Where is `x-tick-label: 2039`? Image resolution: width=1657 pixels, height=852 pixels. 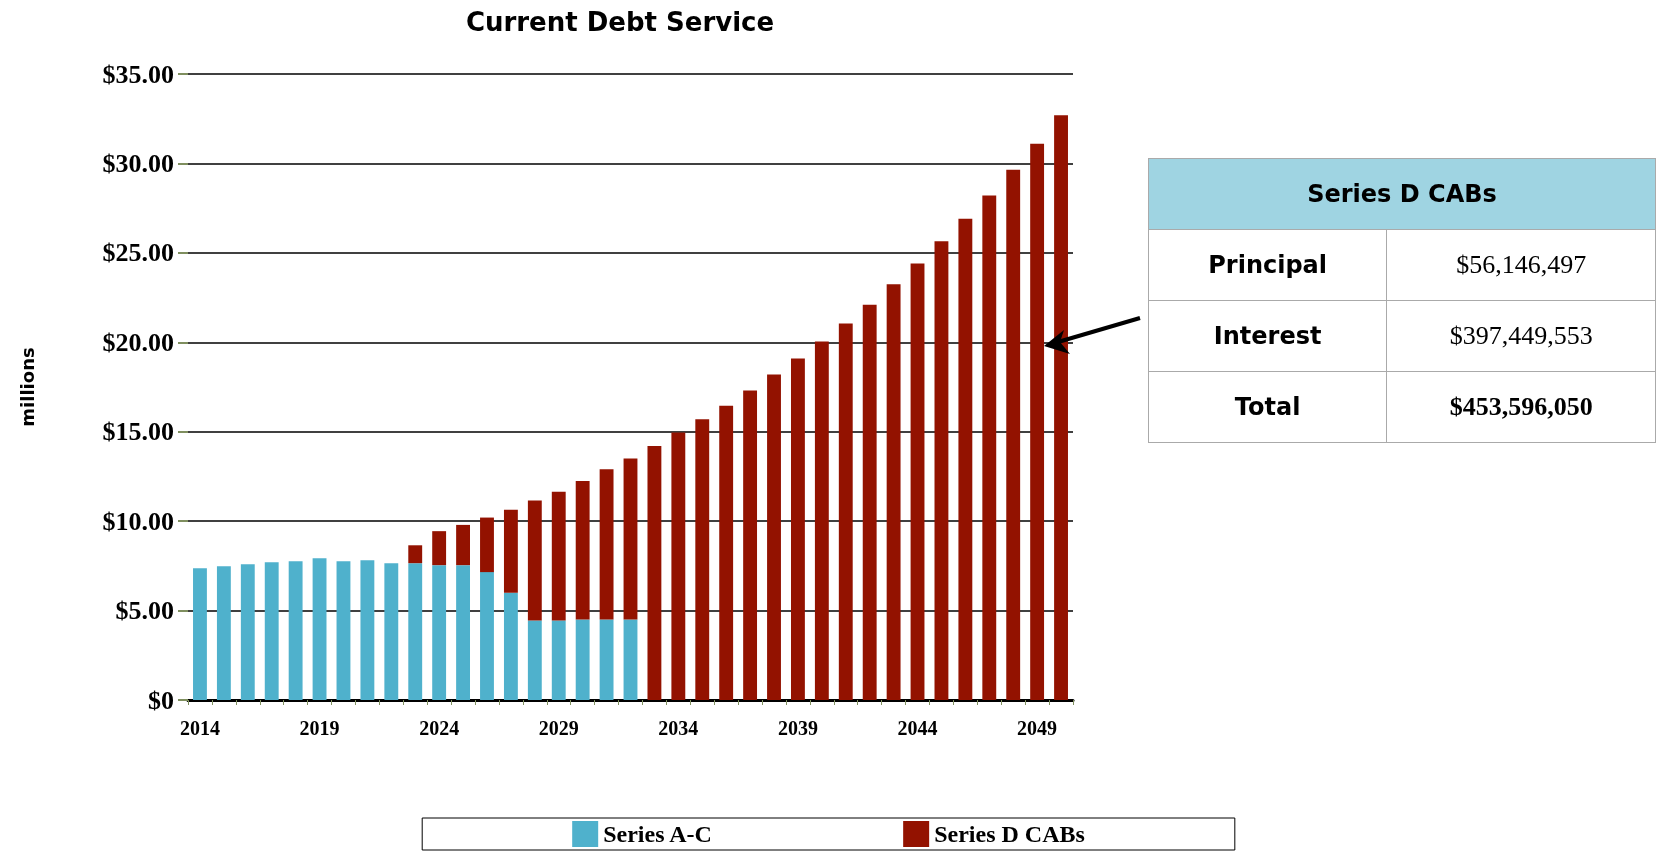
x-tick-label: 2039 is located at coordinates (797, 728).